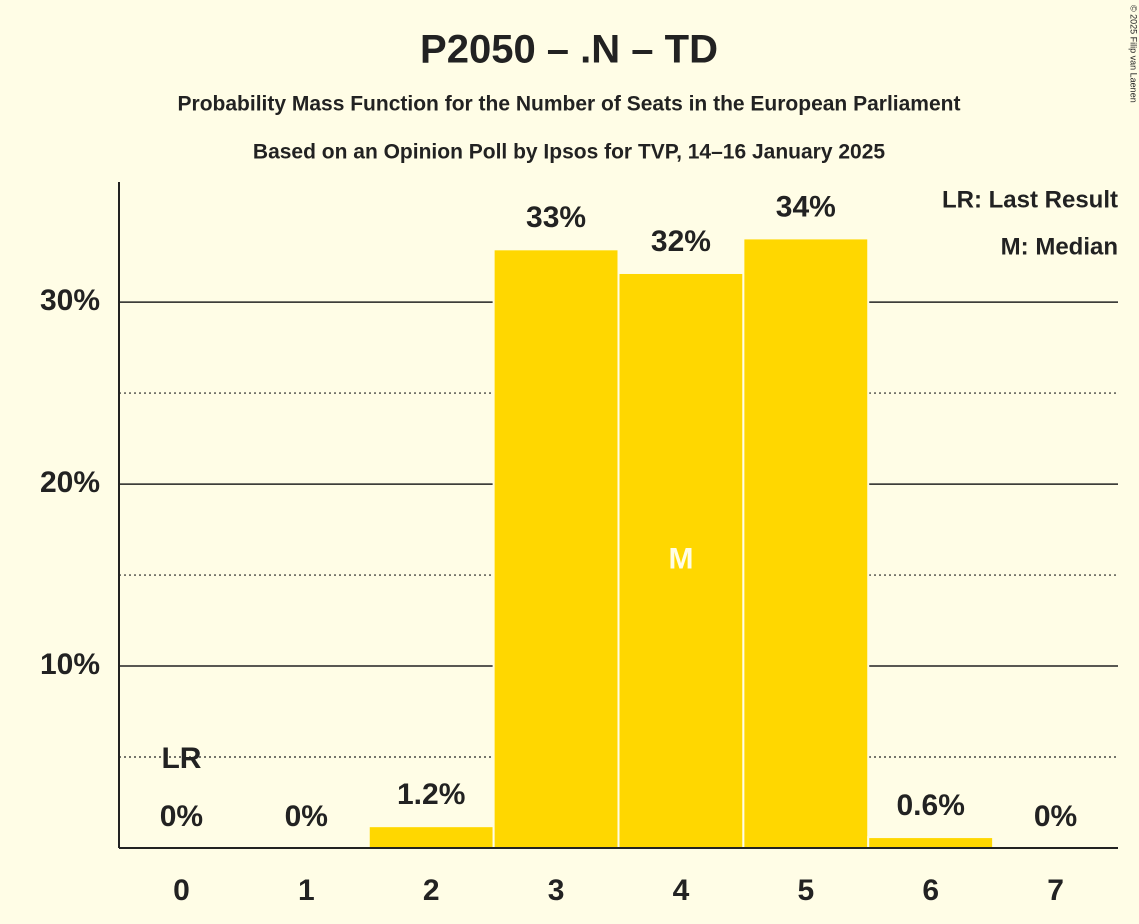 The image size is (1139, 924). I want to click on x-tick-label: 1, so click(306, 890).